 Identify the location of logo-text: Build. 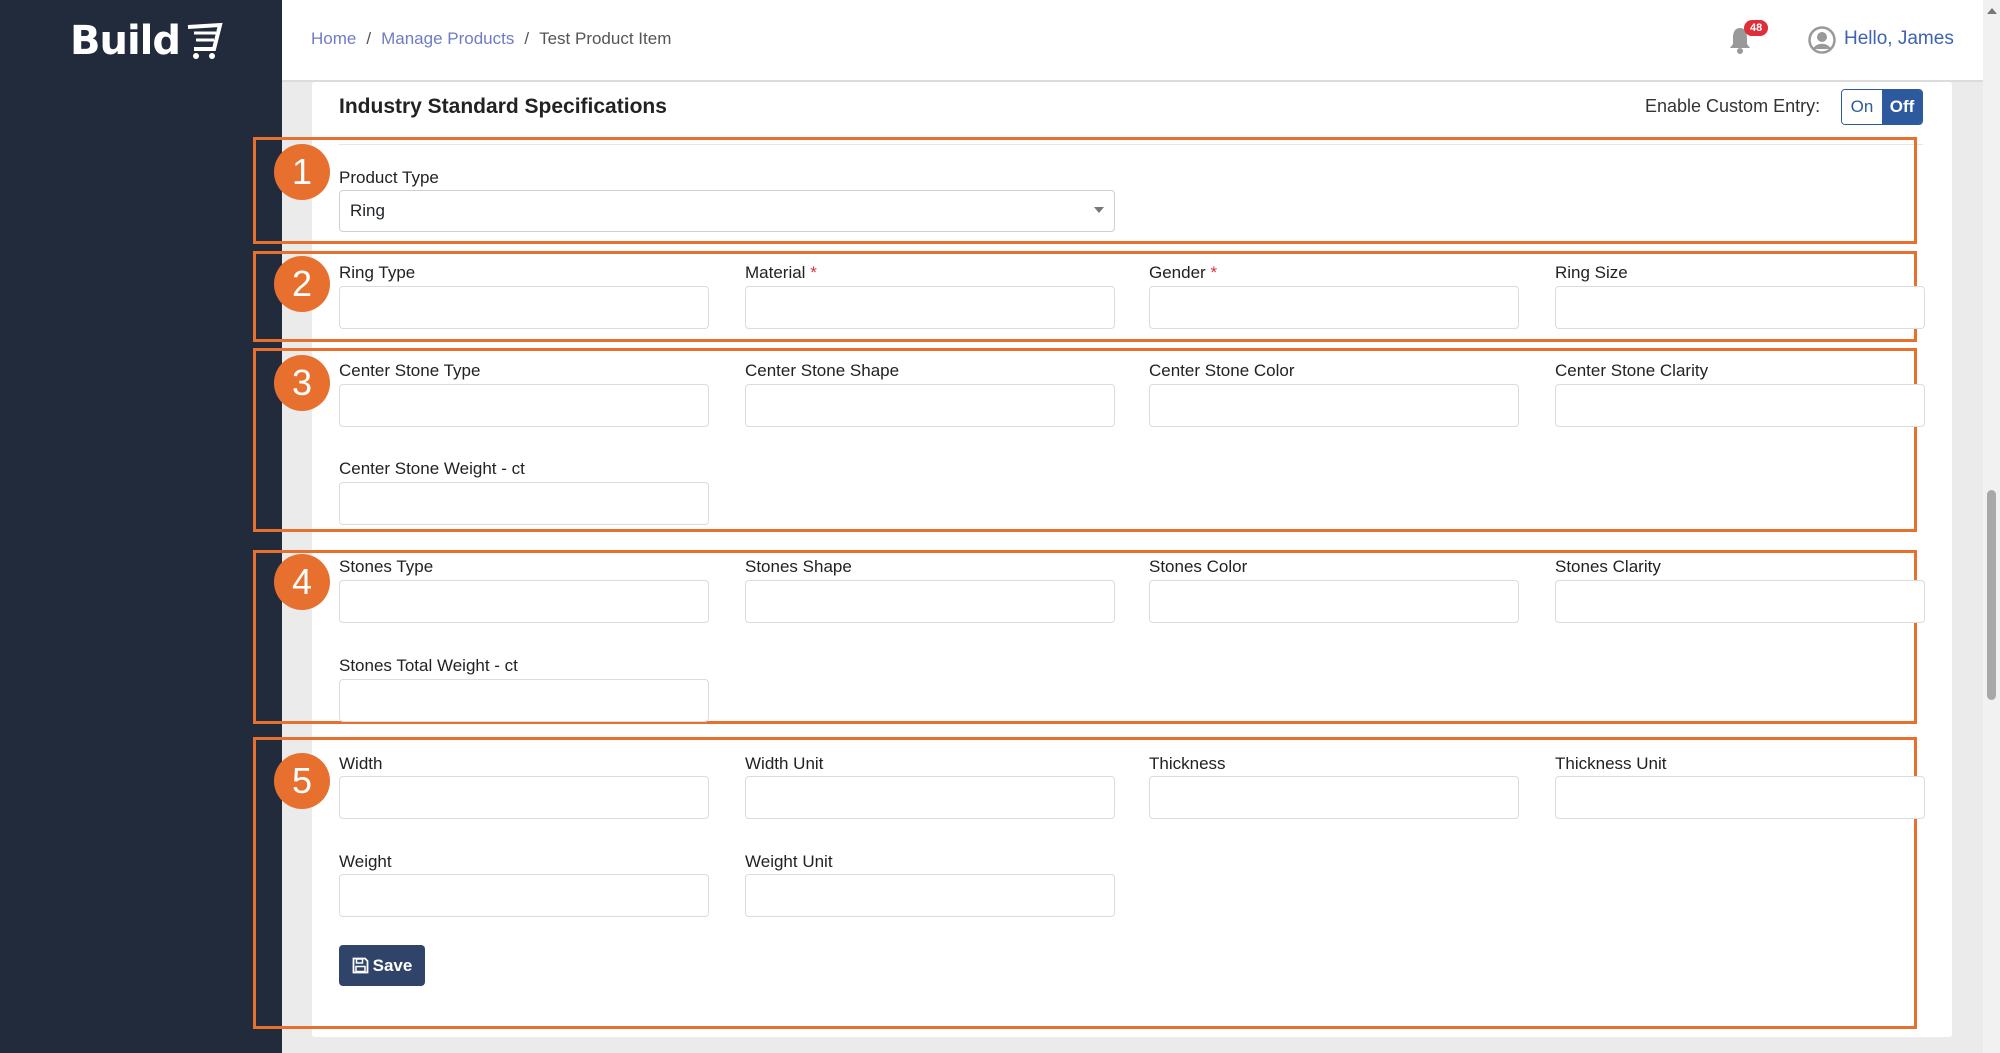
(125, 41).